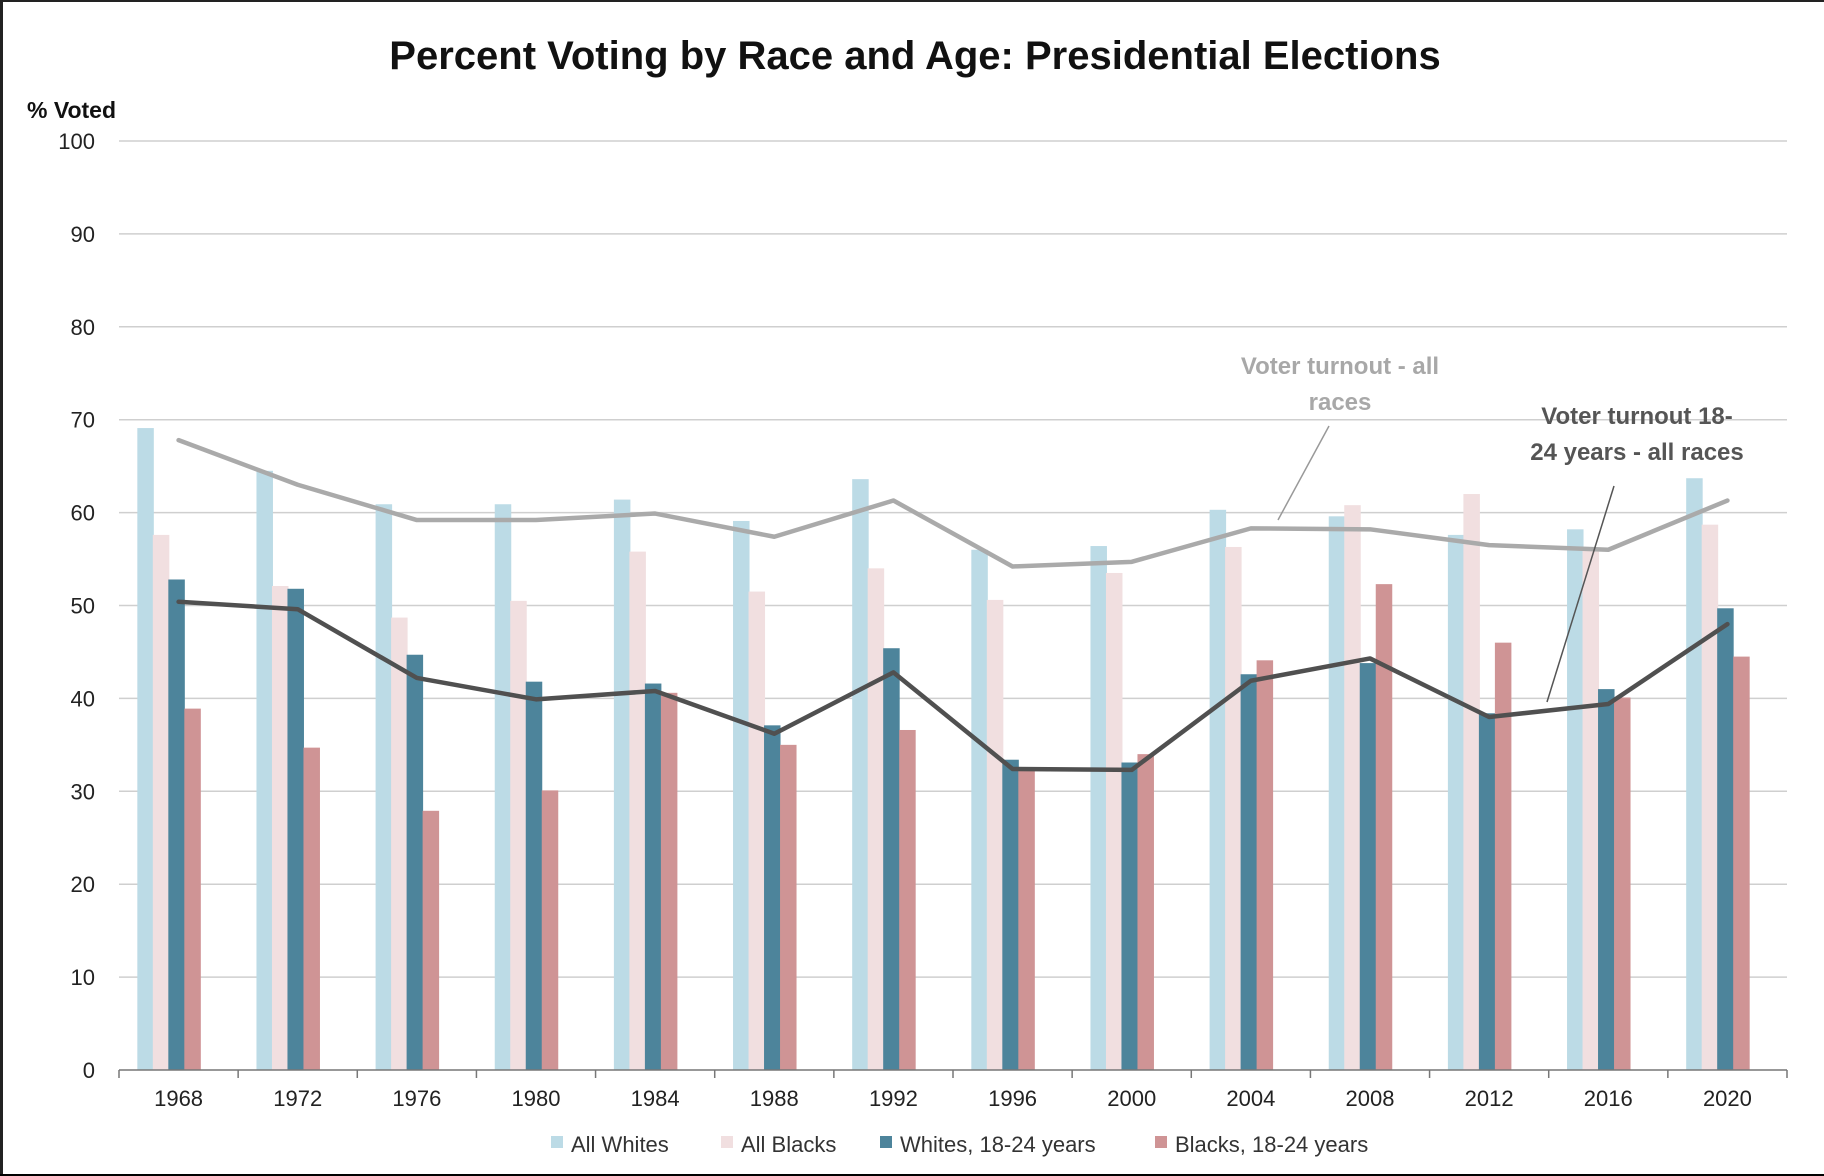 The width and height of the screenshot is (1824, 1176). I want to click on bar-blacks-18-24-years-2004, so click(1265, 865).